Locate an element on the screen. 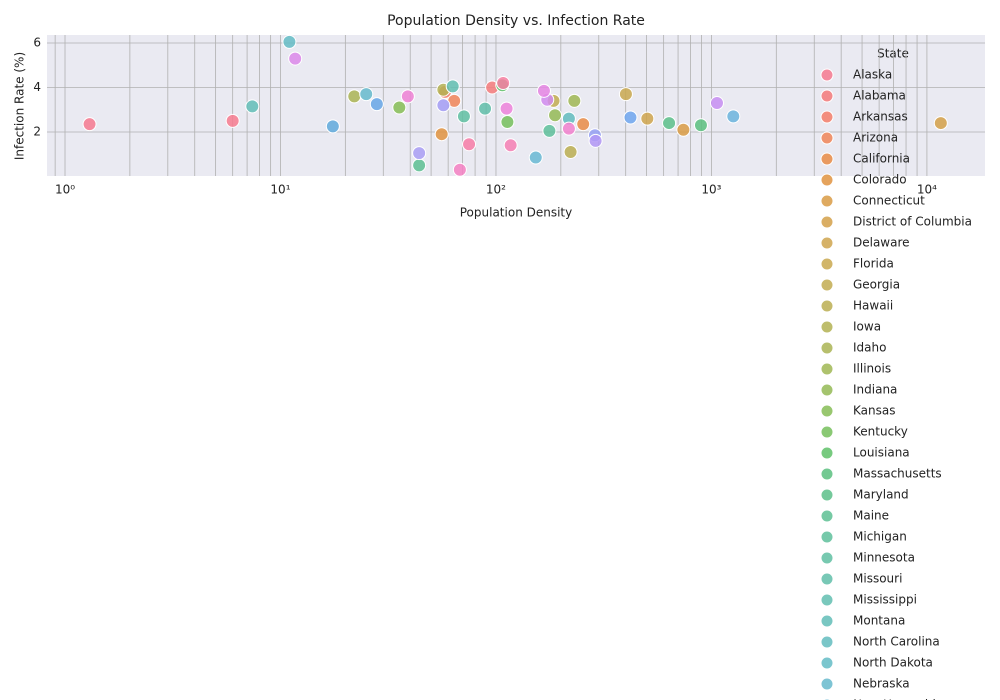  legend-label: Louisiana is located at coordinates (881, 453).